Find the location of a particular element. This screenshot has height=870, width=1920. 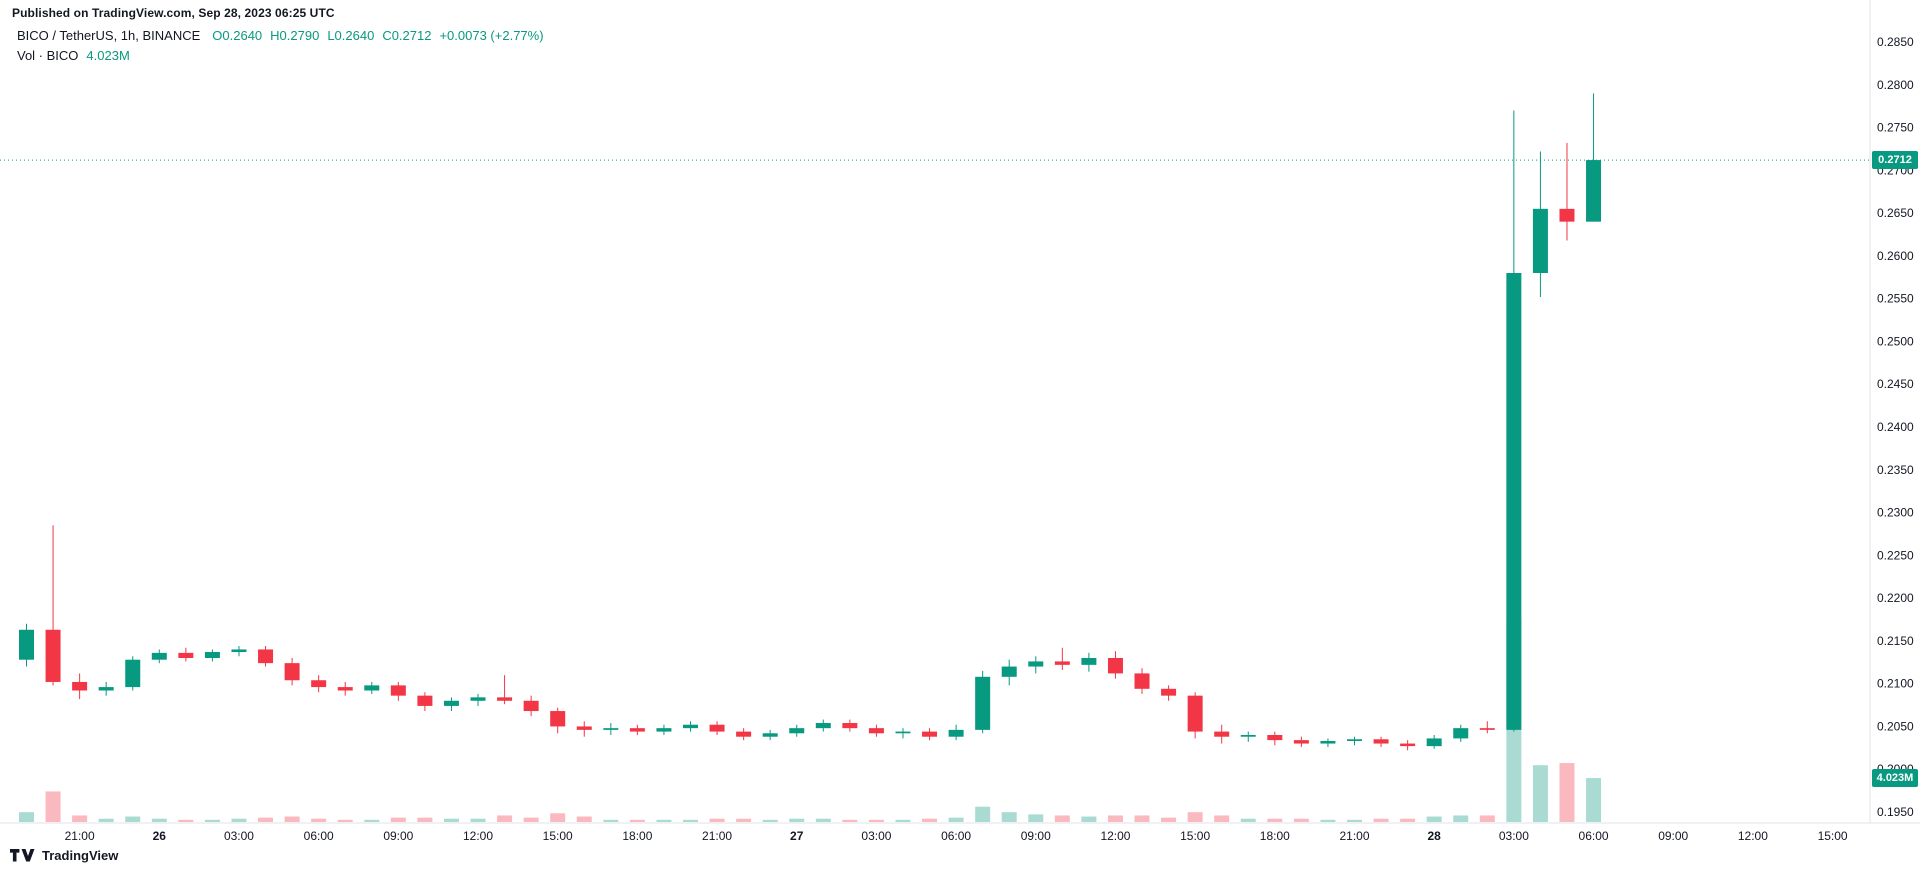

price-tick-label: 0.1950 is located at coordinates (1895, 812).